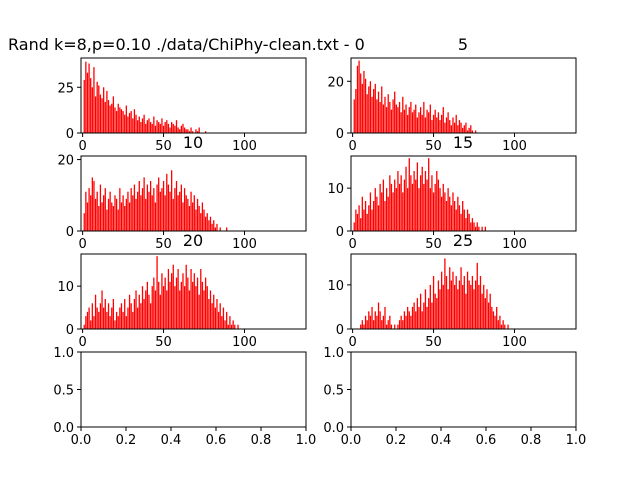 The height and width of the screenshot is (480, 640). I want to click on y-tick-label: 25, so click(65, 88).